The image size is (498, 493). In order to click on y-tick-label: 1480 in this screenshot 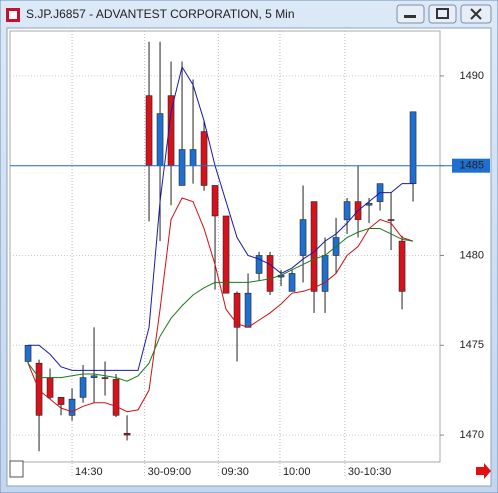, I will do `click(472, 255)`.